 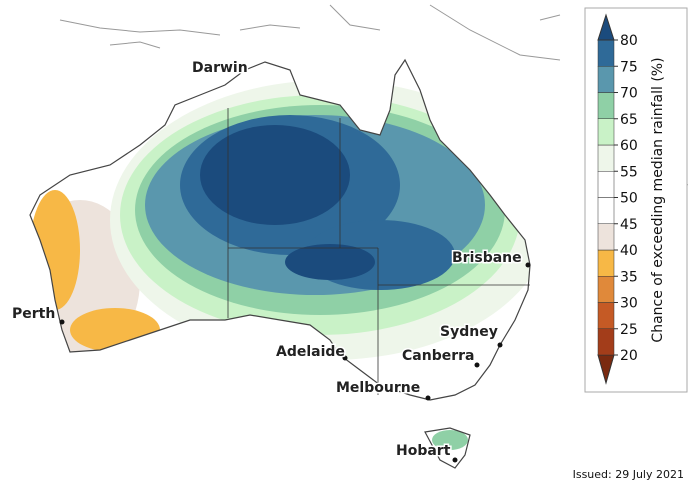 What do you see at coordinates (378, 388) in the screenshot?
I see `city-label: Melbourne` at bounding box center [378, 388].